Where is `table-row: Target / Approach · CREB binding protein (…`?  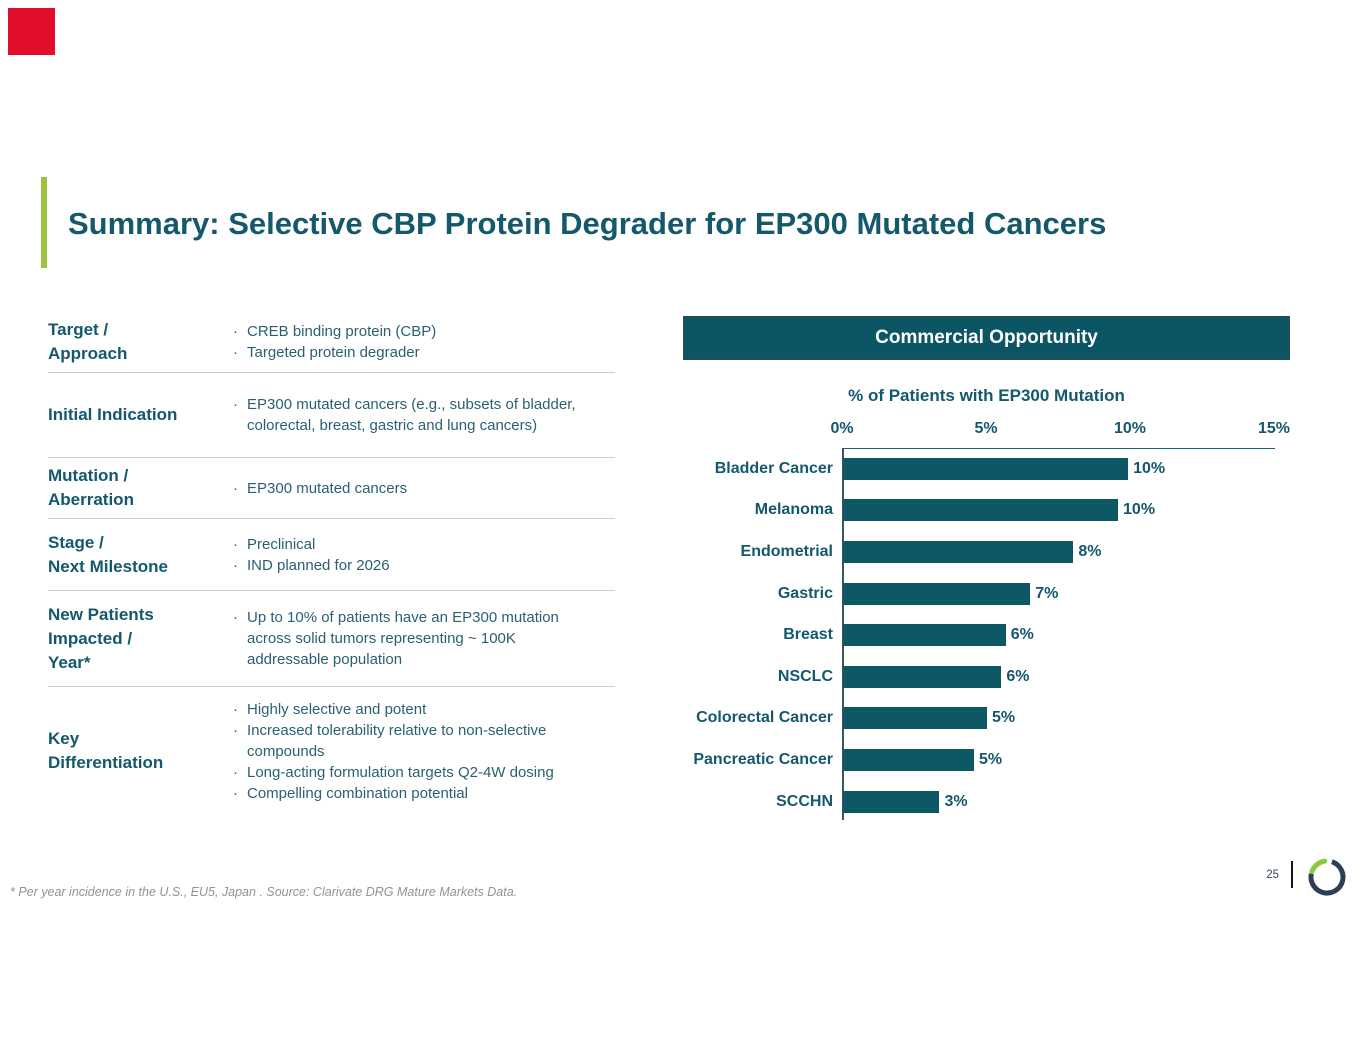
table-row: Target / Approach · CREB binding protein (… is located at coordinates (331, 342).